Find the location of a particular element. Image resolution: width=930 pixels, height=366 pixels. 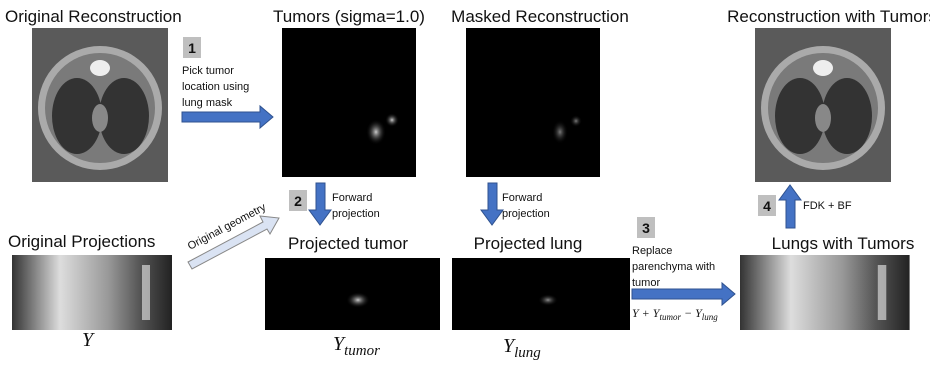

symbol: Ylung is located at coordinates (522, 348).